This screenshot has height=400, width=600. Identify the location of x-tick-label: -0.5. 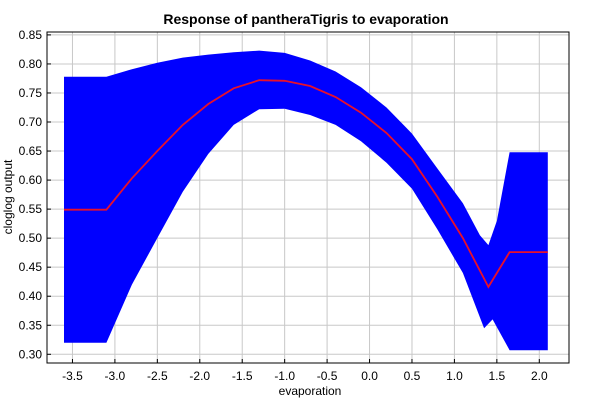
(327, 376).